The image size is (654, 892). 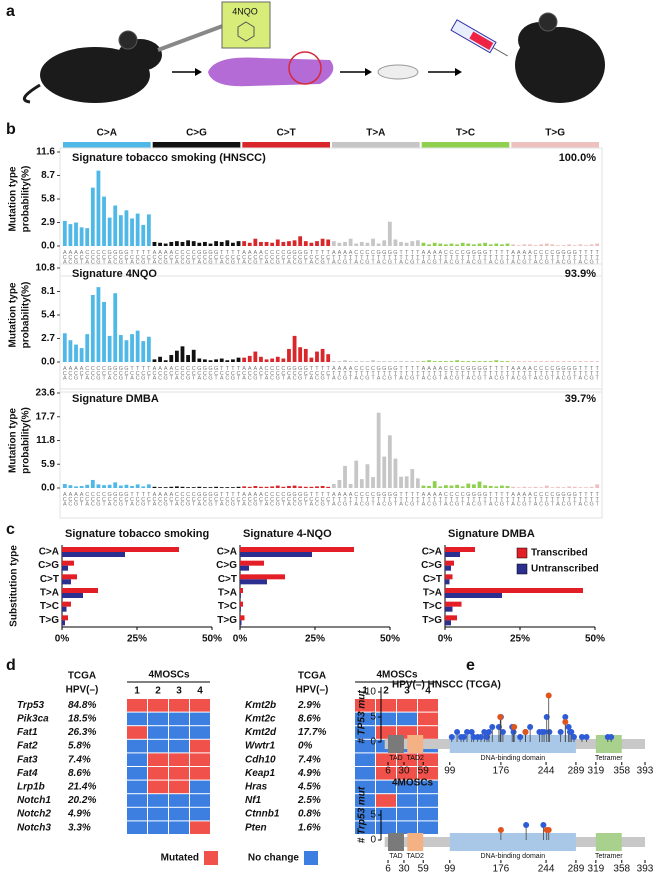 What do you see at coordinates (373, 257) in the screenshot?
I see `context-label: CTT` at bounding box center [373, 257].